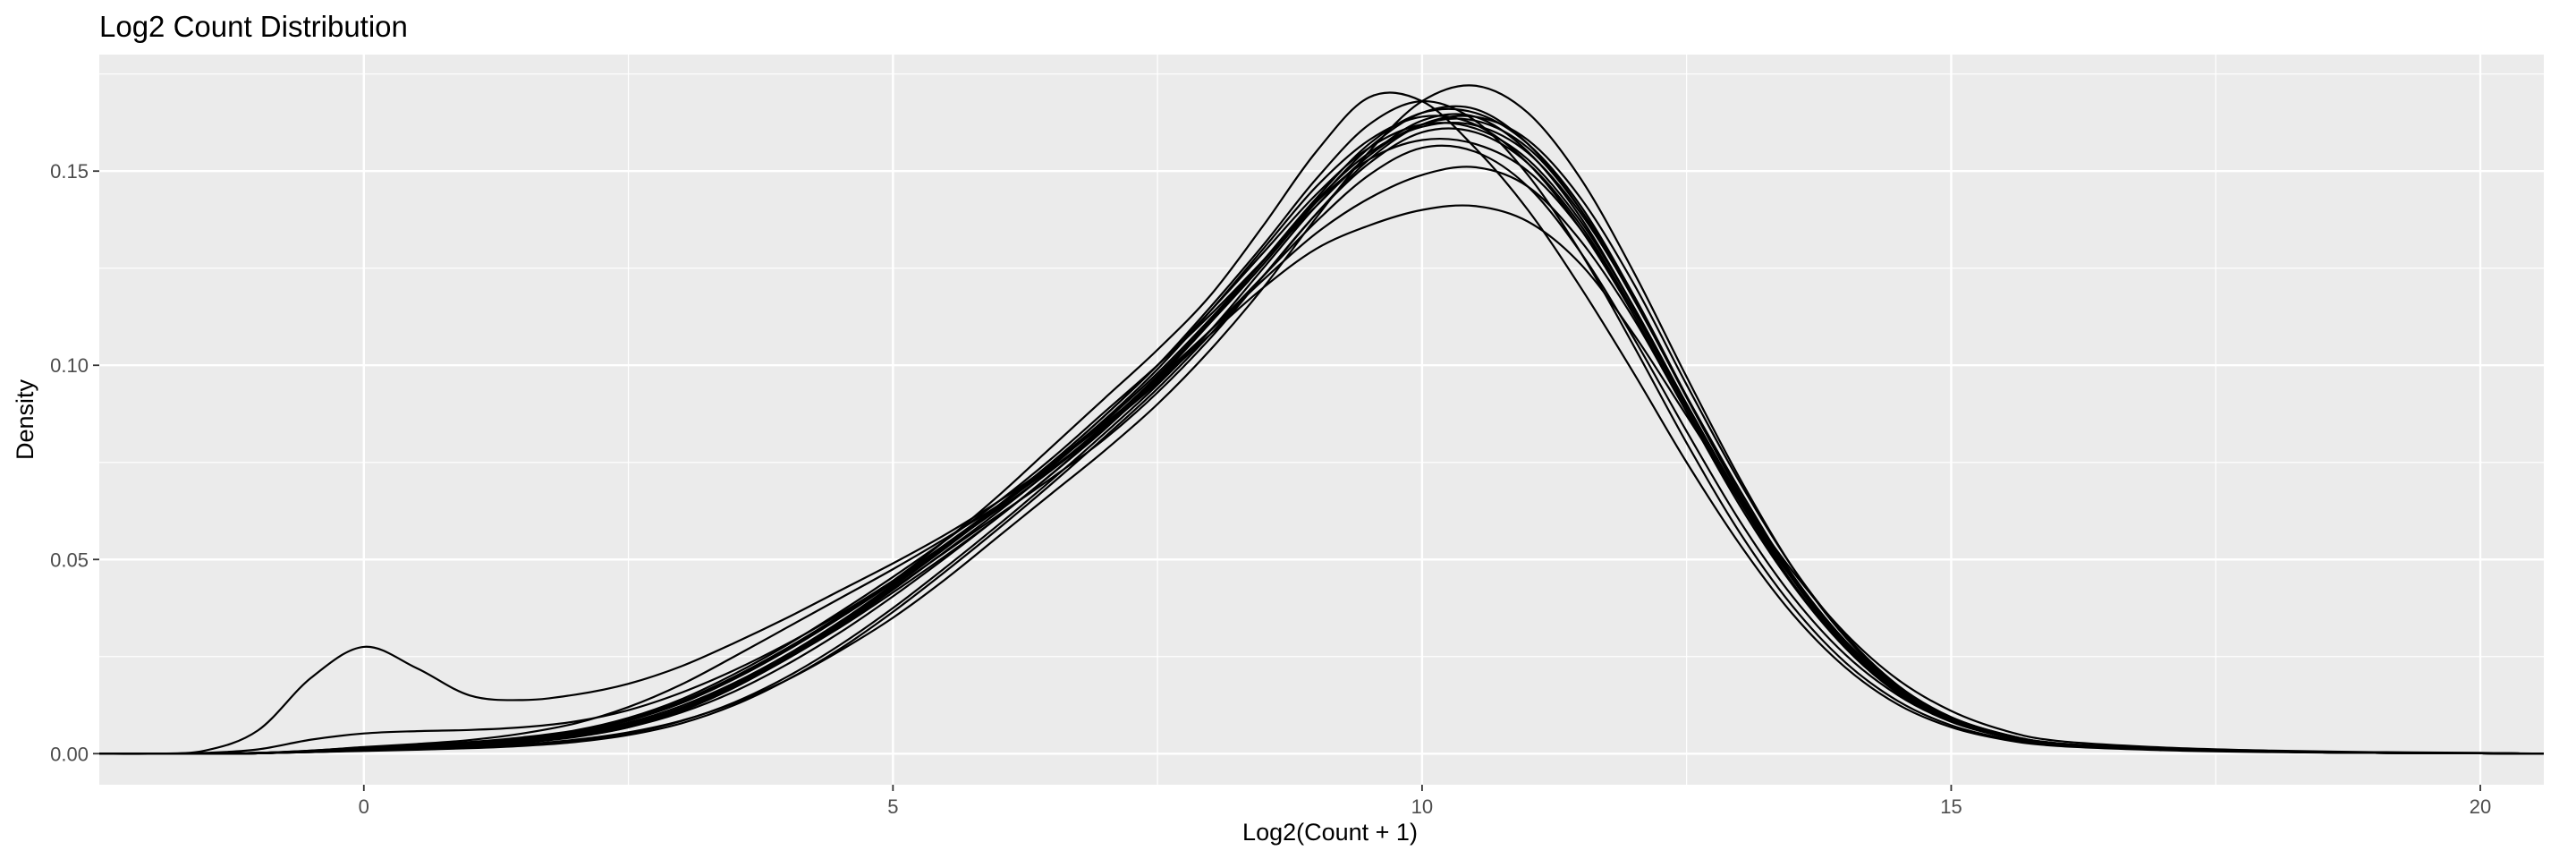  What do you see at coordinates (69, 560) in the screenshot?
I see `y-tick-label: 0.05` at bounding box center [69, 560].